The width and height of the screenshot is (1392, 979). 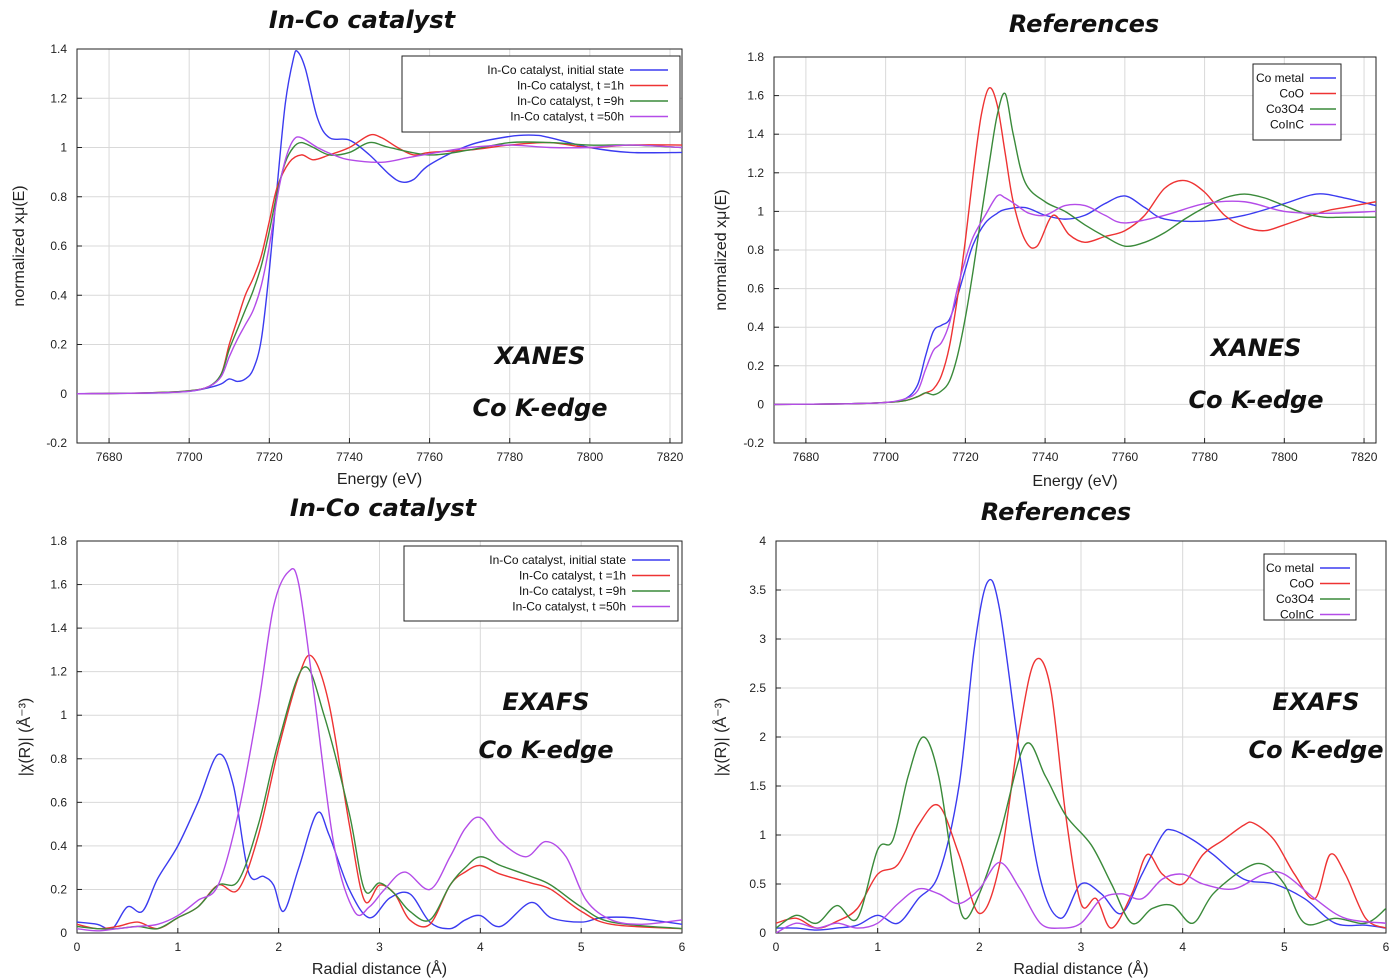 What do you see at coordinates (570, 101) in the screenshot?
I see `legend-entry-label: In-Co catalyst, t =9h` at bounding box center [570, 101].